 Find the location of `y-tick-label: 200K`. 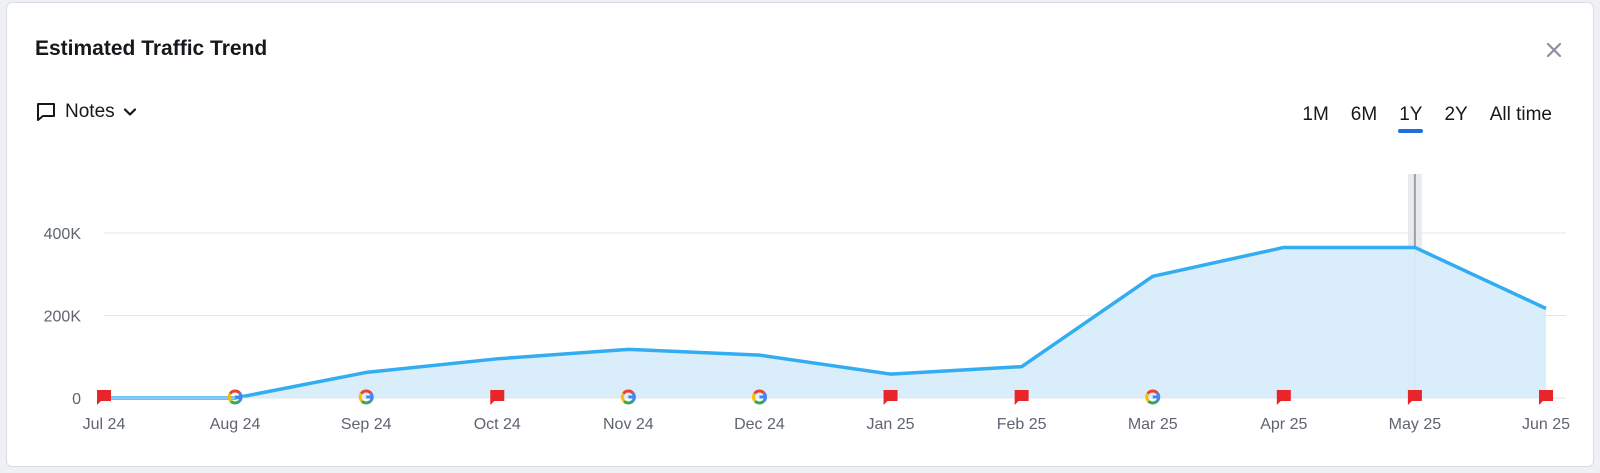

y-tick-label: 200K is located at coordinates (63, 317).